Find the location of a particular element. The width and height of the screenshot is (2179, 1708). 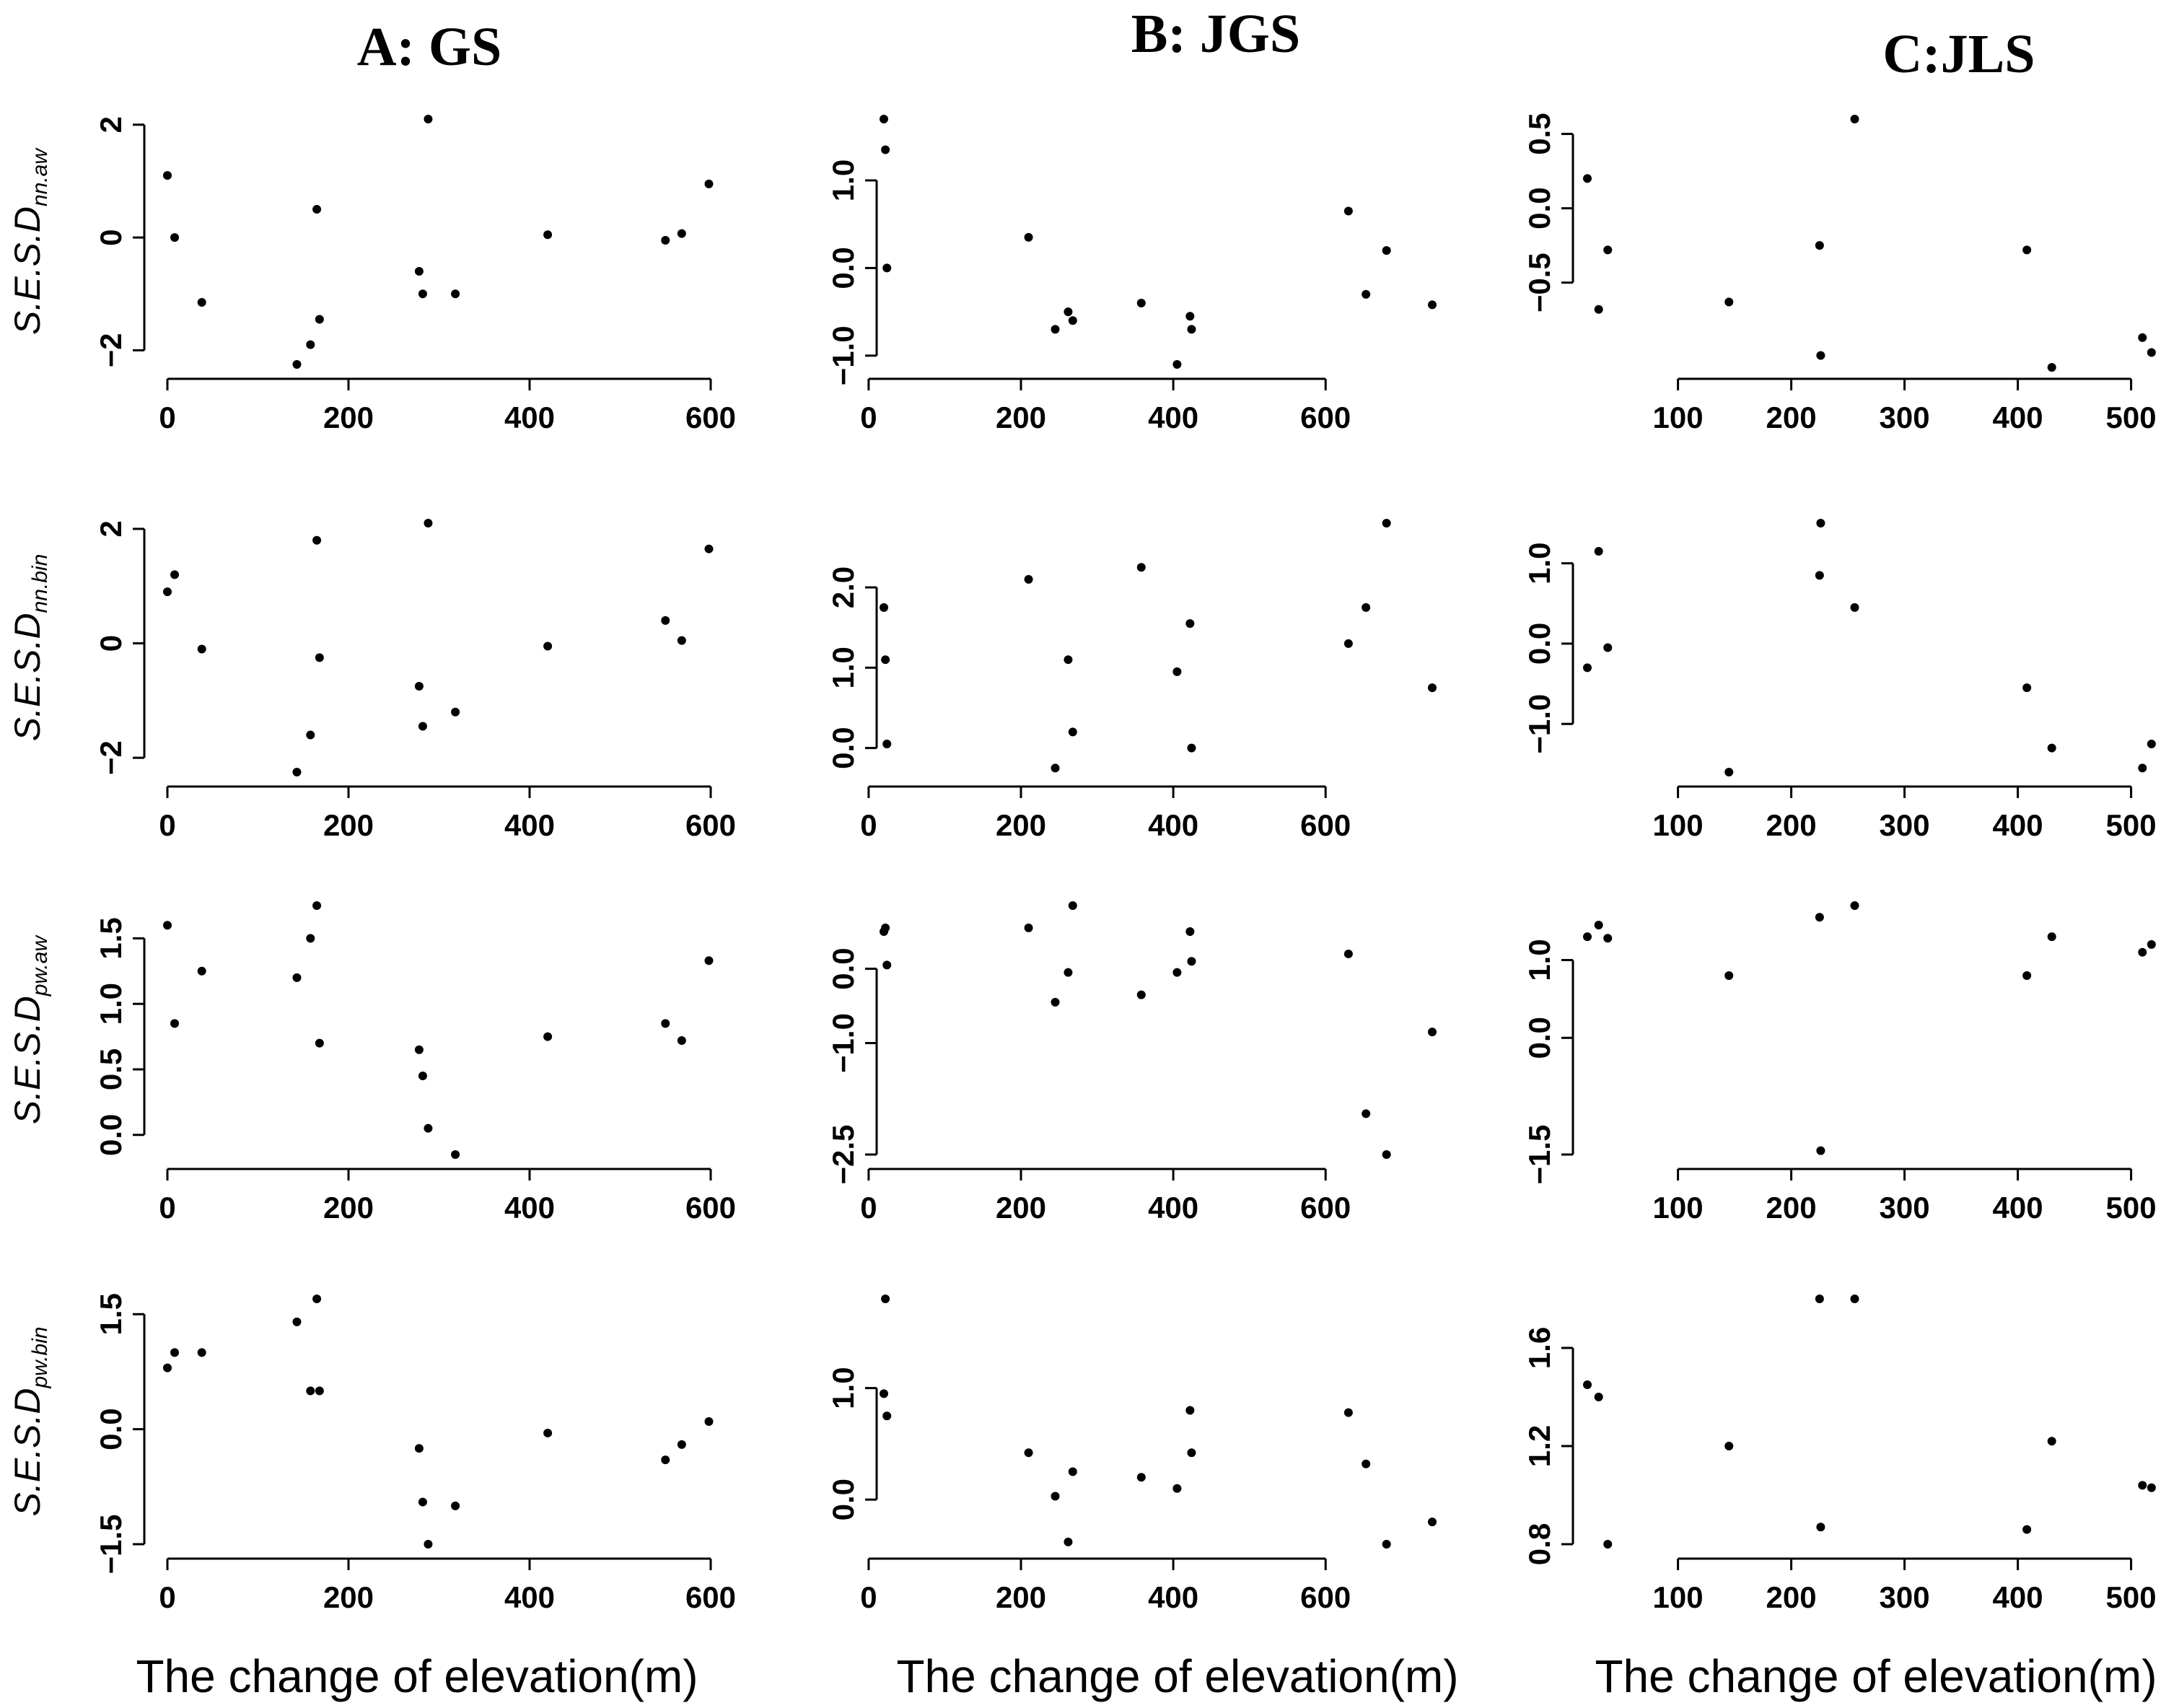

y-axis-label-sub: nn.aw is located at coordinates (40, 176).